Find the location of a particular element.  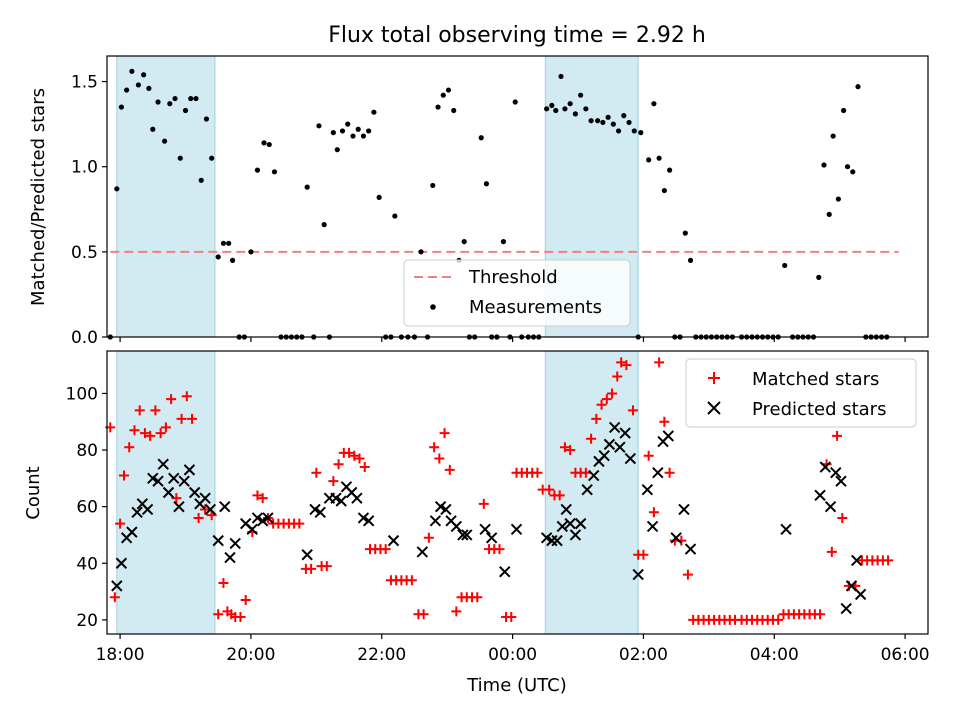

legend-threshold-label: Threshold is located at coordinates (513, 277).